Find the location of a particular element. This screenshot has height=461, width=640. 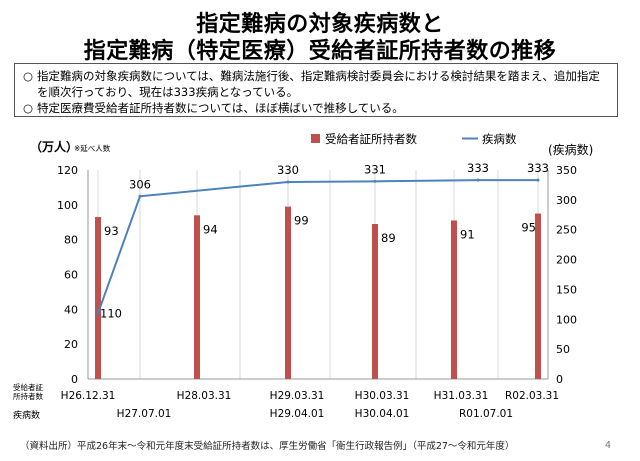

line-point-H26.12.31 is located at coordinates (98, 313).